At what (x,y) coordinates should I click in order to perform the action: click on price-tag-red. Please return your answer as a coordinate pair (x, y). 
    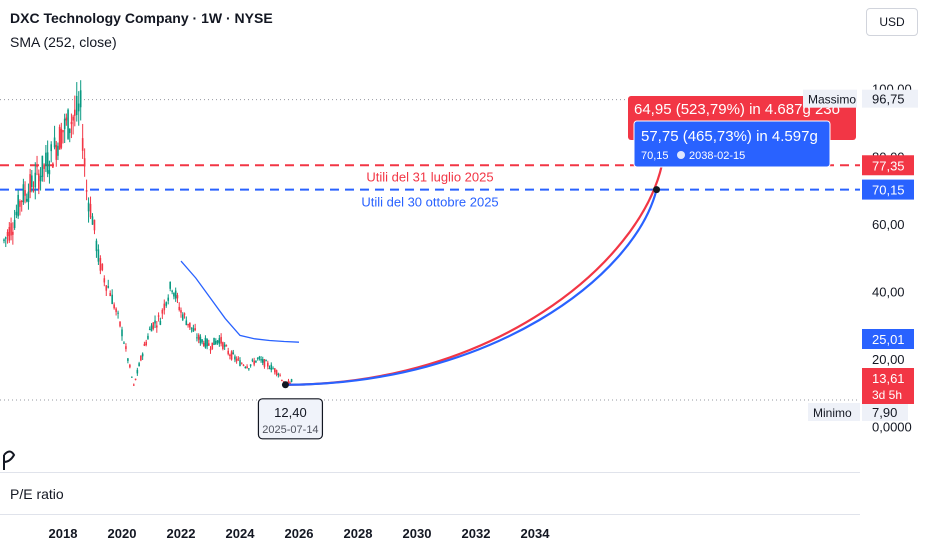
    Looking at the image, I should click on (888, 165).